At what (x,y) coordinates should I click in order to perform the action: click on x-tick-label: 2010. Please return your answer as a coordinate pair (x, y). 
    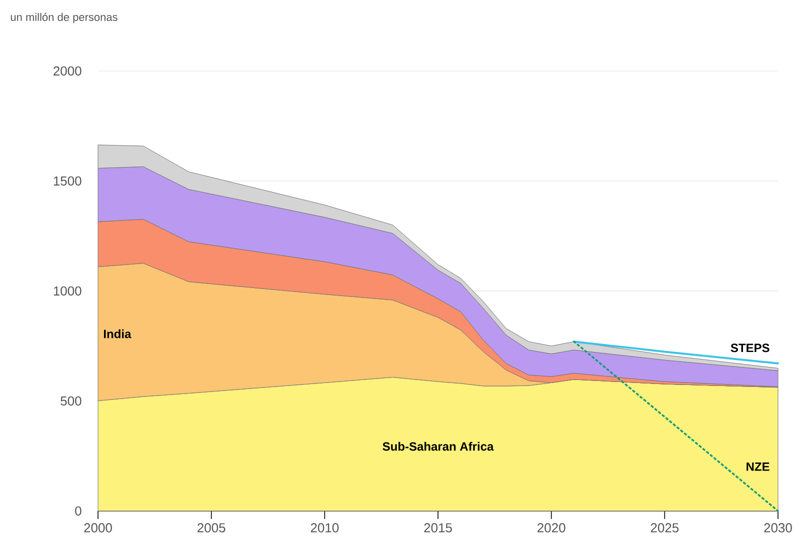
    Looking at the image, I should click on (324, 527).